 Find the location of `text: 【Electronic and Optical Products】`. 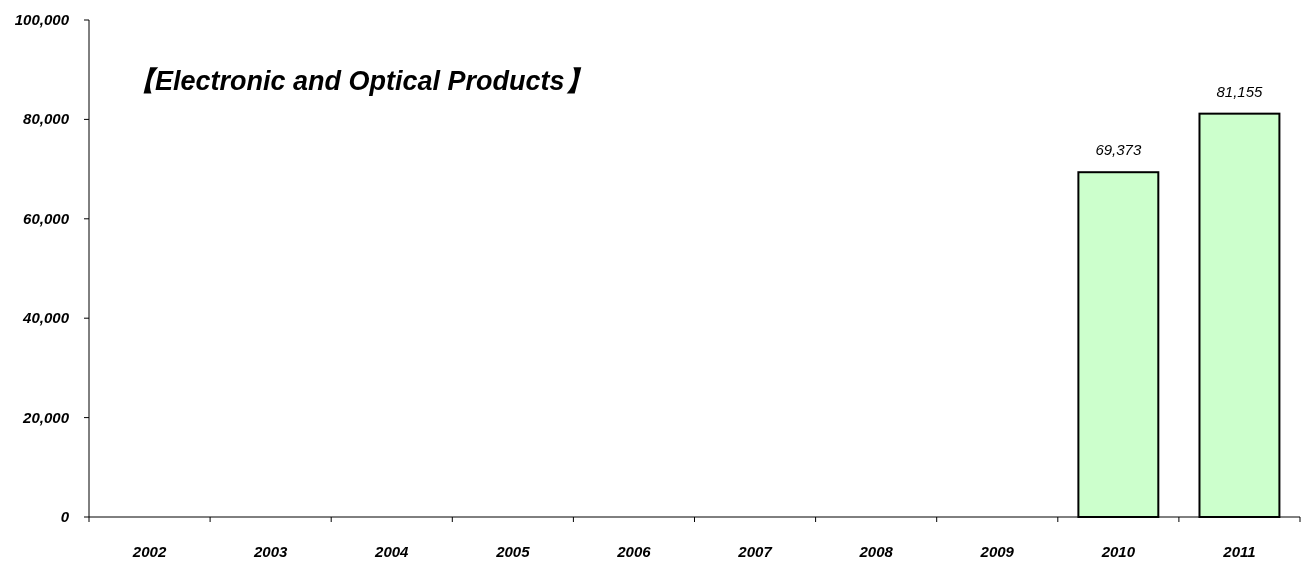

text: 【Electronic and Optical Products】 is located at coordinates (360, 81).